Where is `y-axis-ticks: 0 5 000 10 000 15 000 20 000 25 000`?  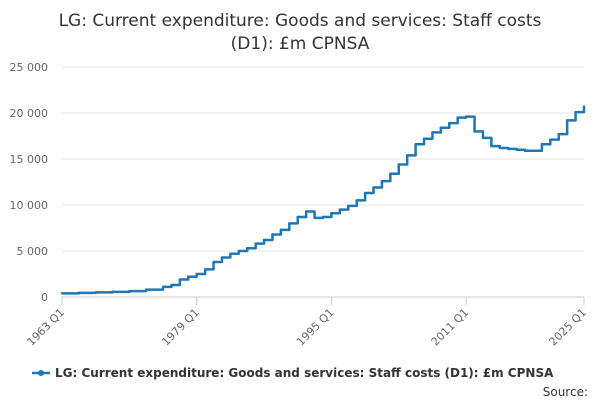 y-axis-ticks: 0 5 000 10 000 15 000 20 000 25 000 is located at coordinates (29, 182).